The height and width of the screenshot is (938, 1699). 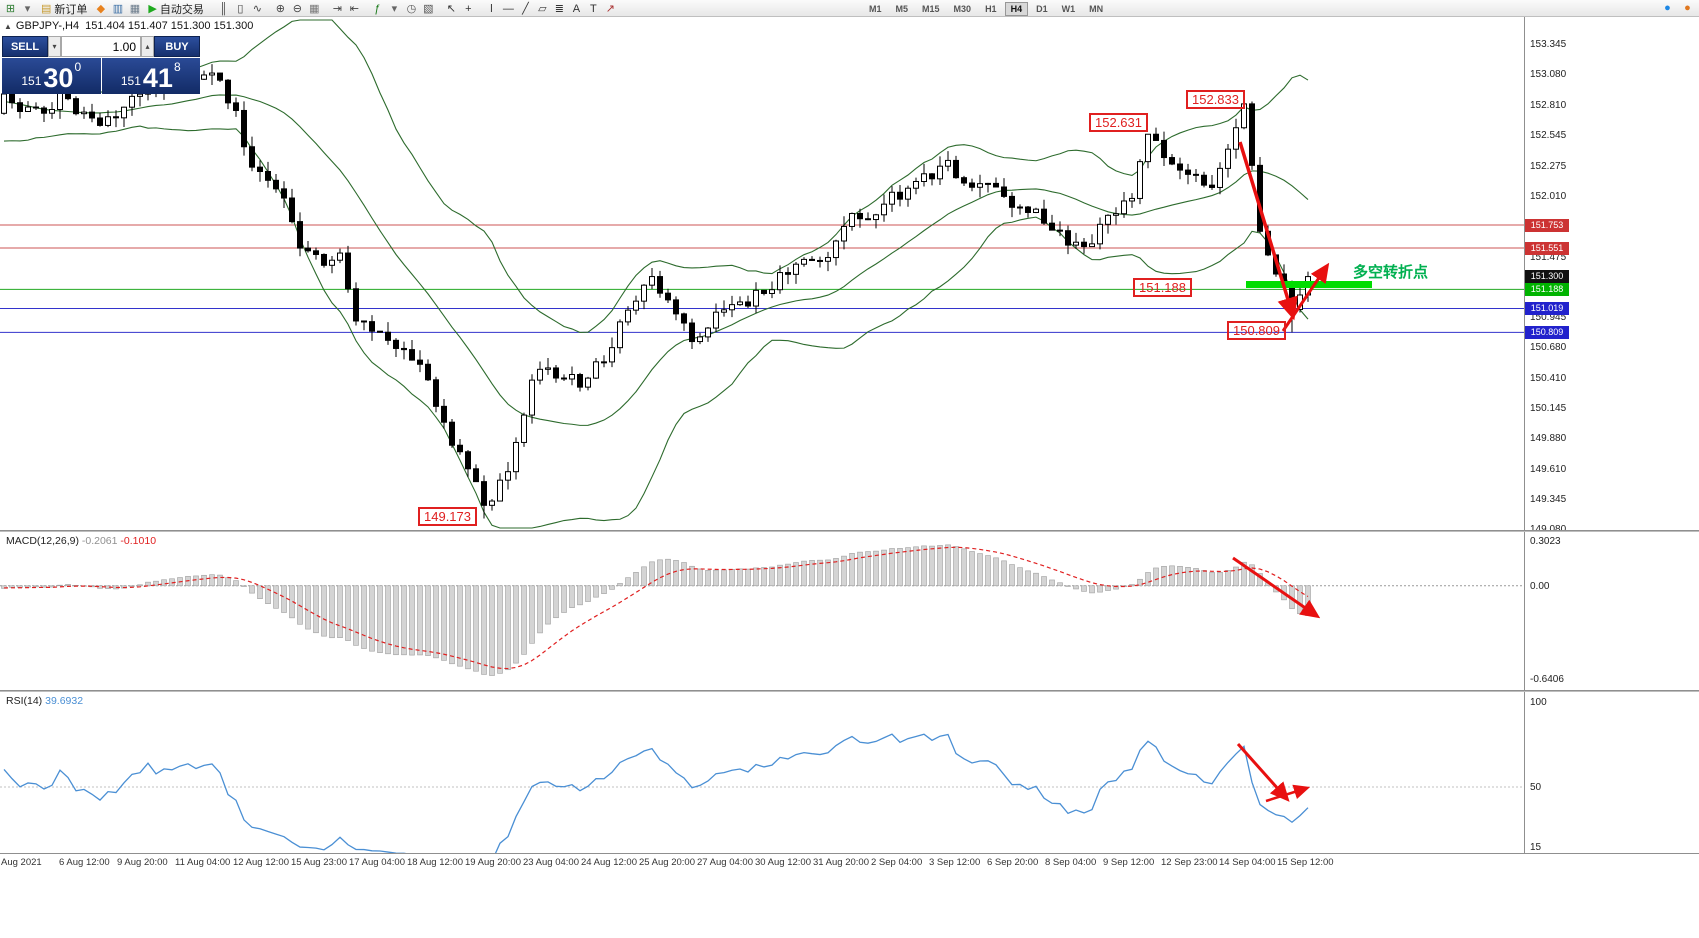 I want to click on volume-decrease-spinner: ▾, so click(x=54, y=46).